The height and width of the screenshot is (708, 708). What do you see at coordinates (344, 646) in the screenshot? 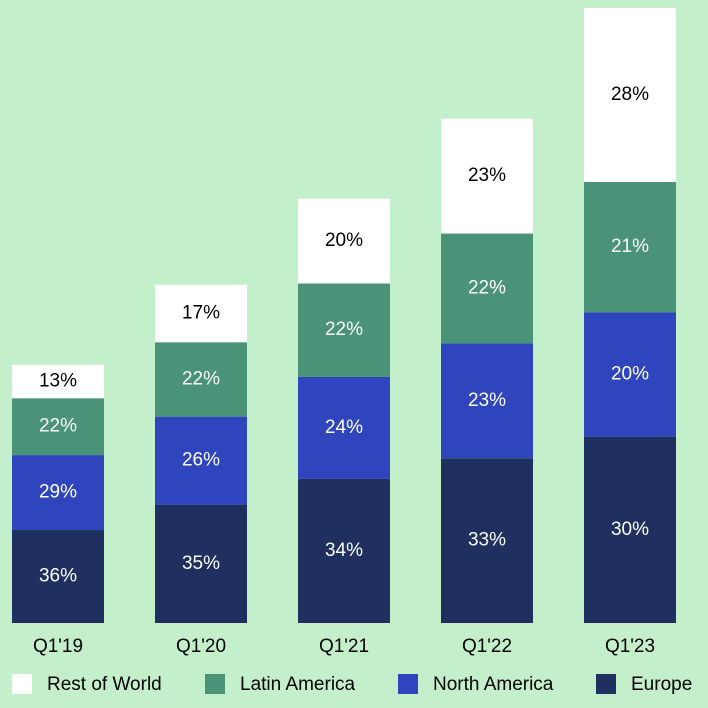
I see `x-tick-label: Q1'21` at bounding box center [344, 646].